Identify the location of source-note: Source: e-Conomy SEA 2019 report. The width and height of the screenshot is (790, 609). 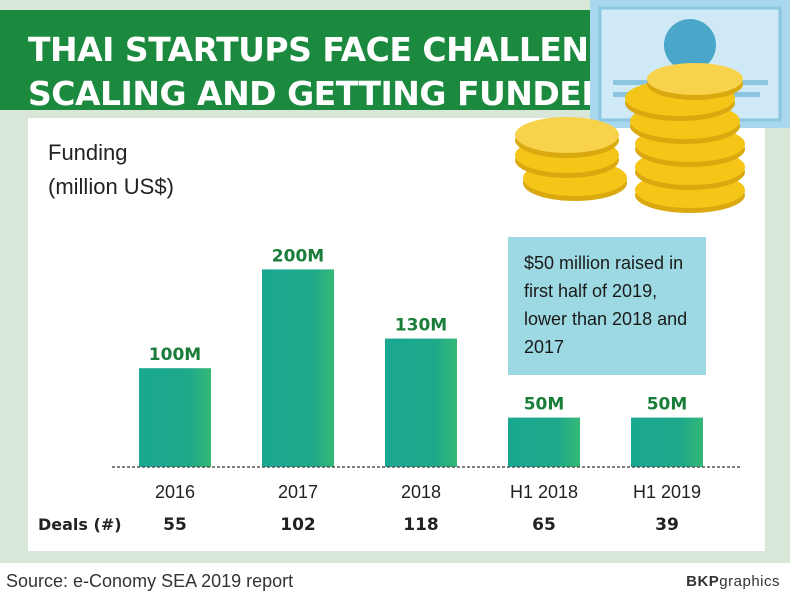
(150, 581).